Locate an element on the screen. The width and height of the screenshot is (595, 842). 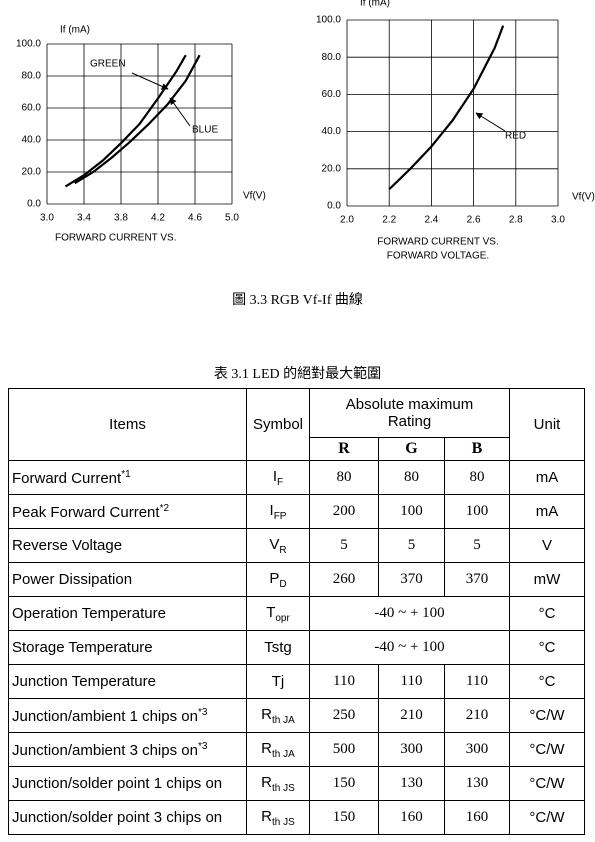
symbol-text: P is located at coordinates (274, 578).